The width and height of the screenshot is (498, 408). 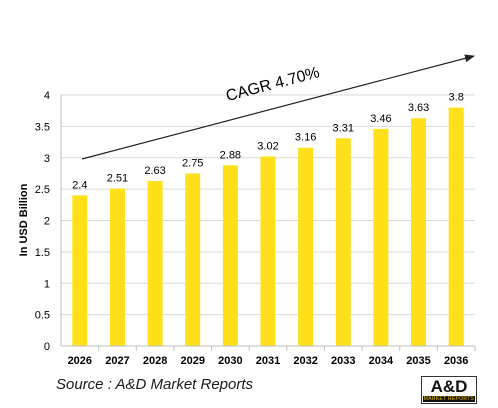 I want to click on y-tick-label: 2.5, so click(x=42, y=190).